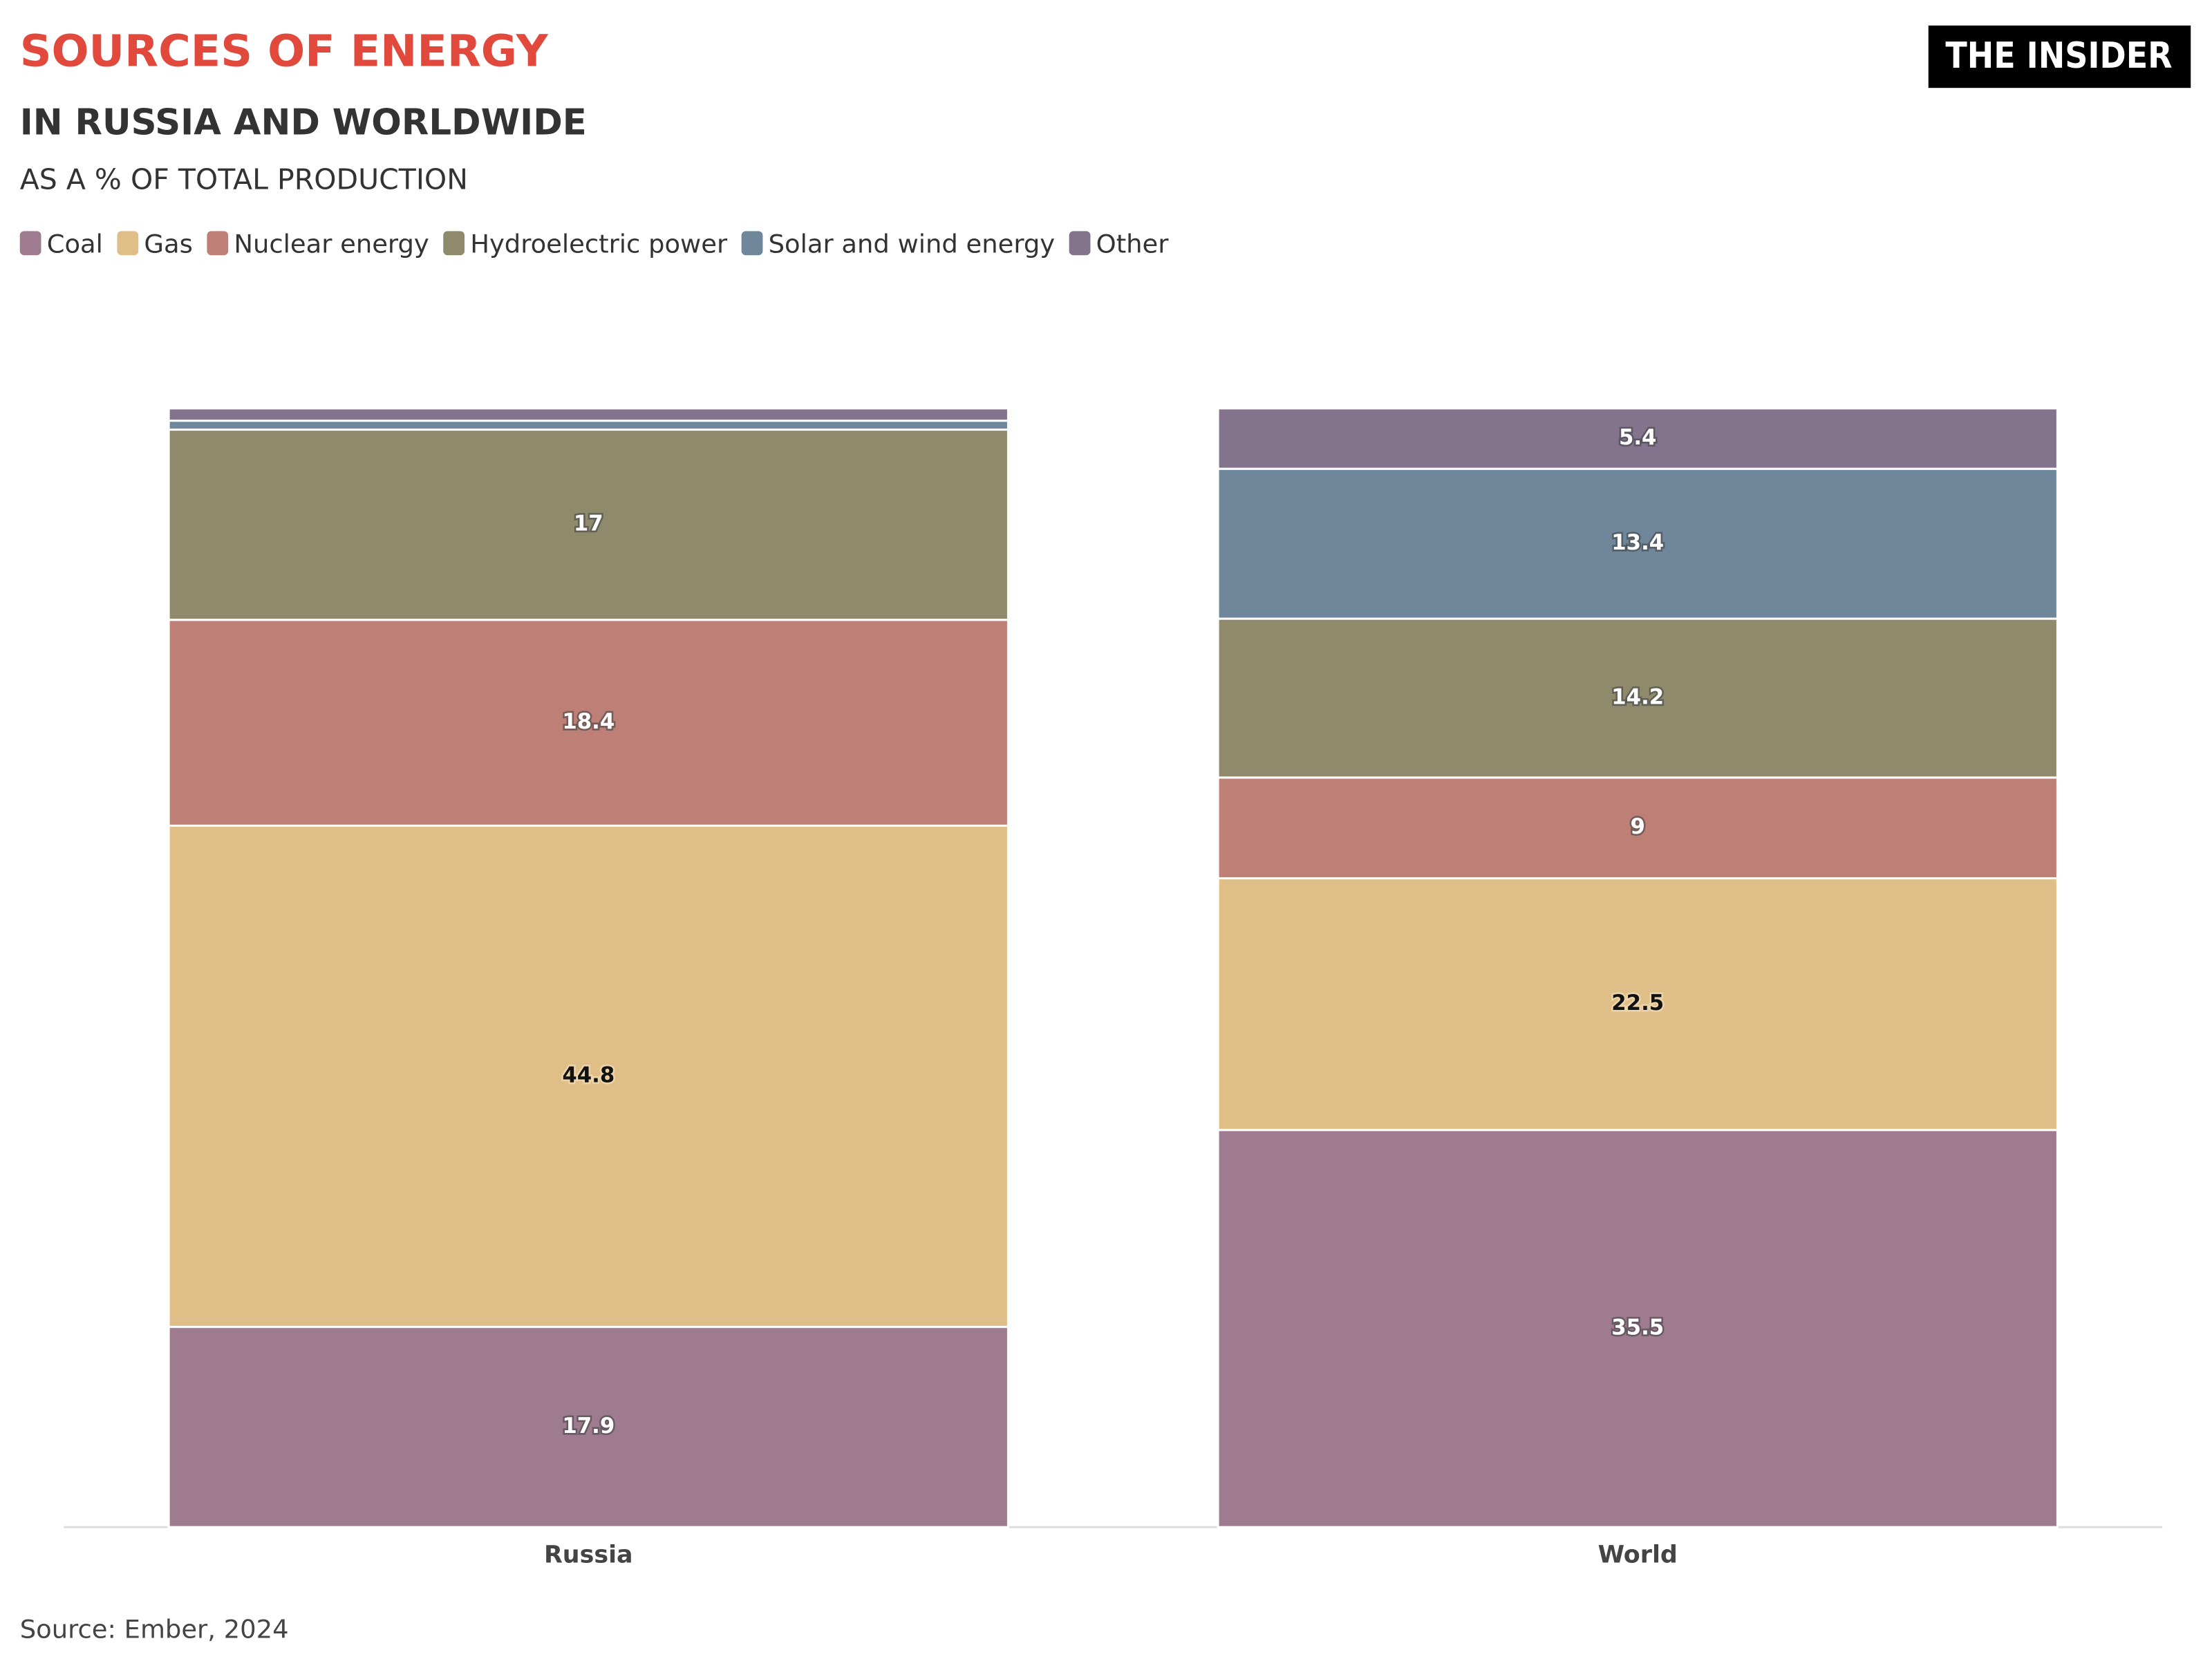  What do you see at coordinates (588, 1554) in the screenshot?
I see `x-tick-label: Russia` at bounding box center [588, 1554].